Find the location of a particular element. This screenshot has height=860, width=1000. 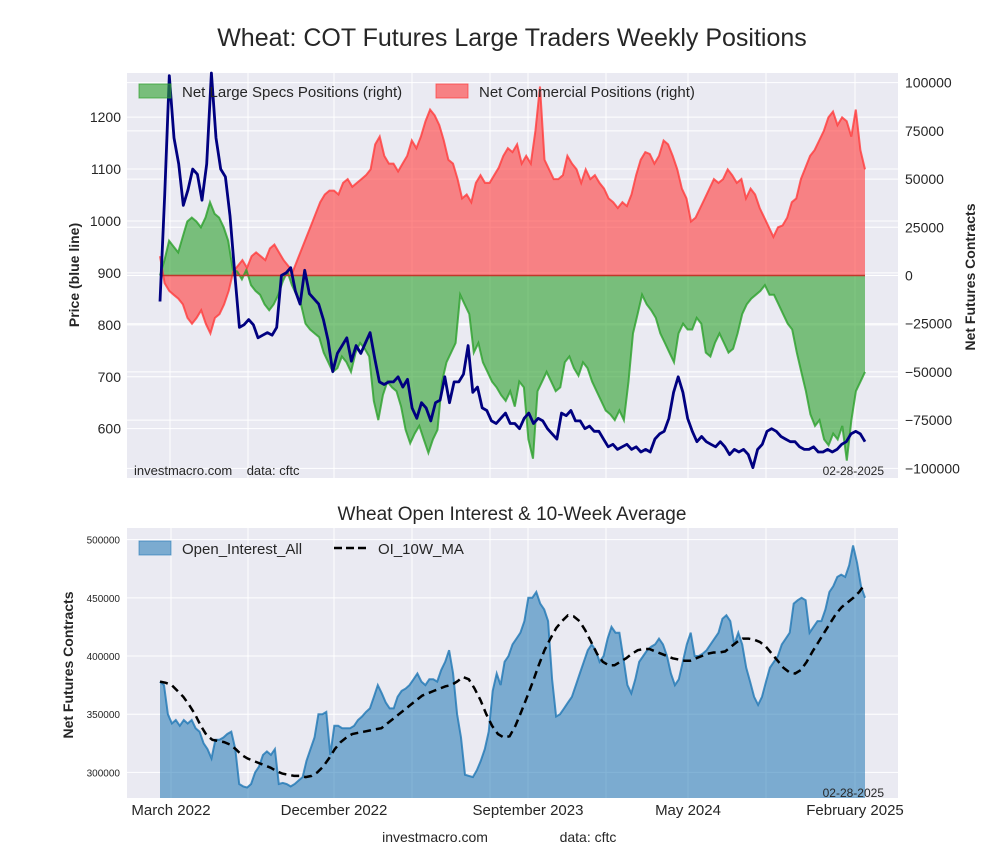

bottom-y-tick-label: 400000 is located at coordinates (104, 657).